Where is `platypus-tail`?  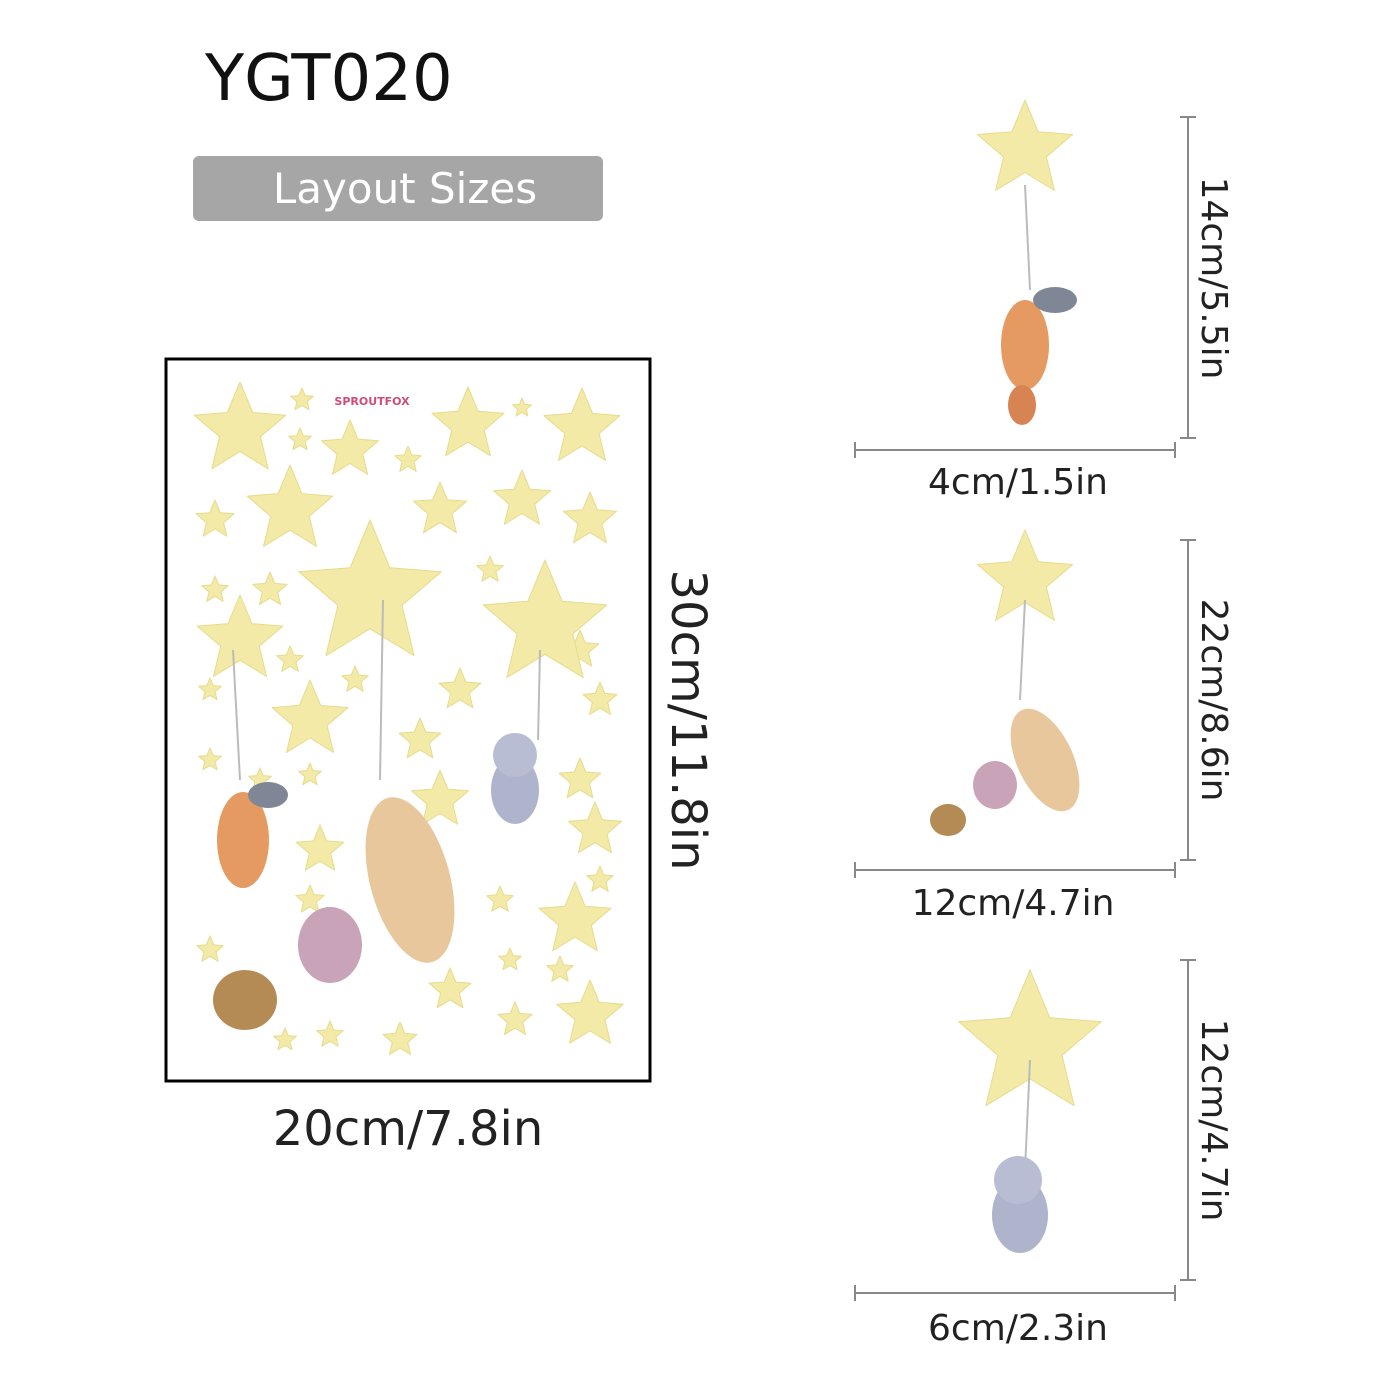
platypus-tail is located at coordinates (1022, 405).